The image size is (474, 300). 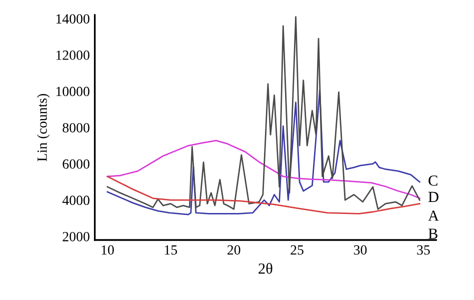 What do you see at coordinates (76, 237) in the screenshot?
I see `y-tick-label: 2000` at bounding box center [76, 237].